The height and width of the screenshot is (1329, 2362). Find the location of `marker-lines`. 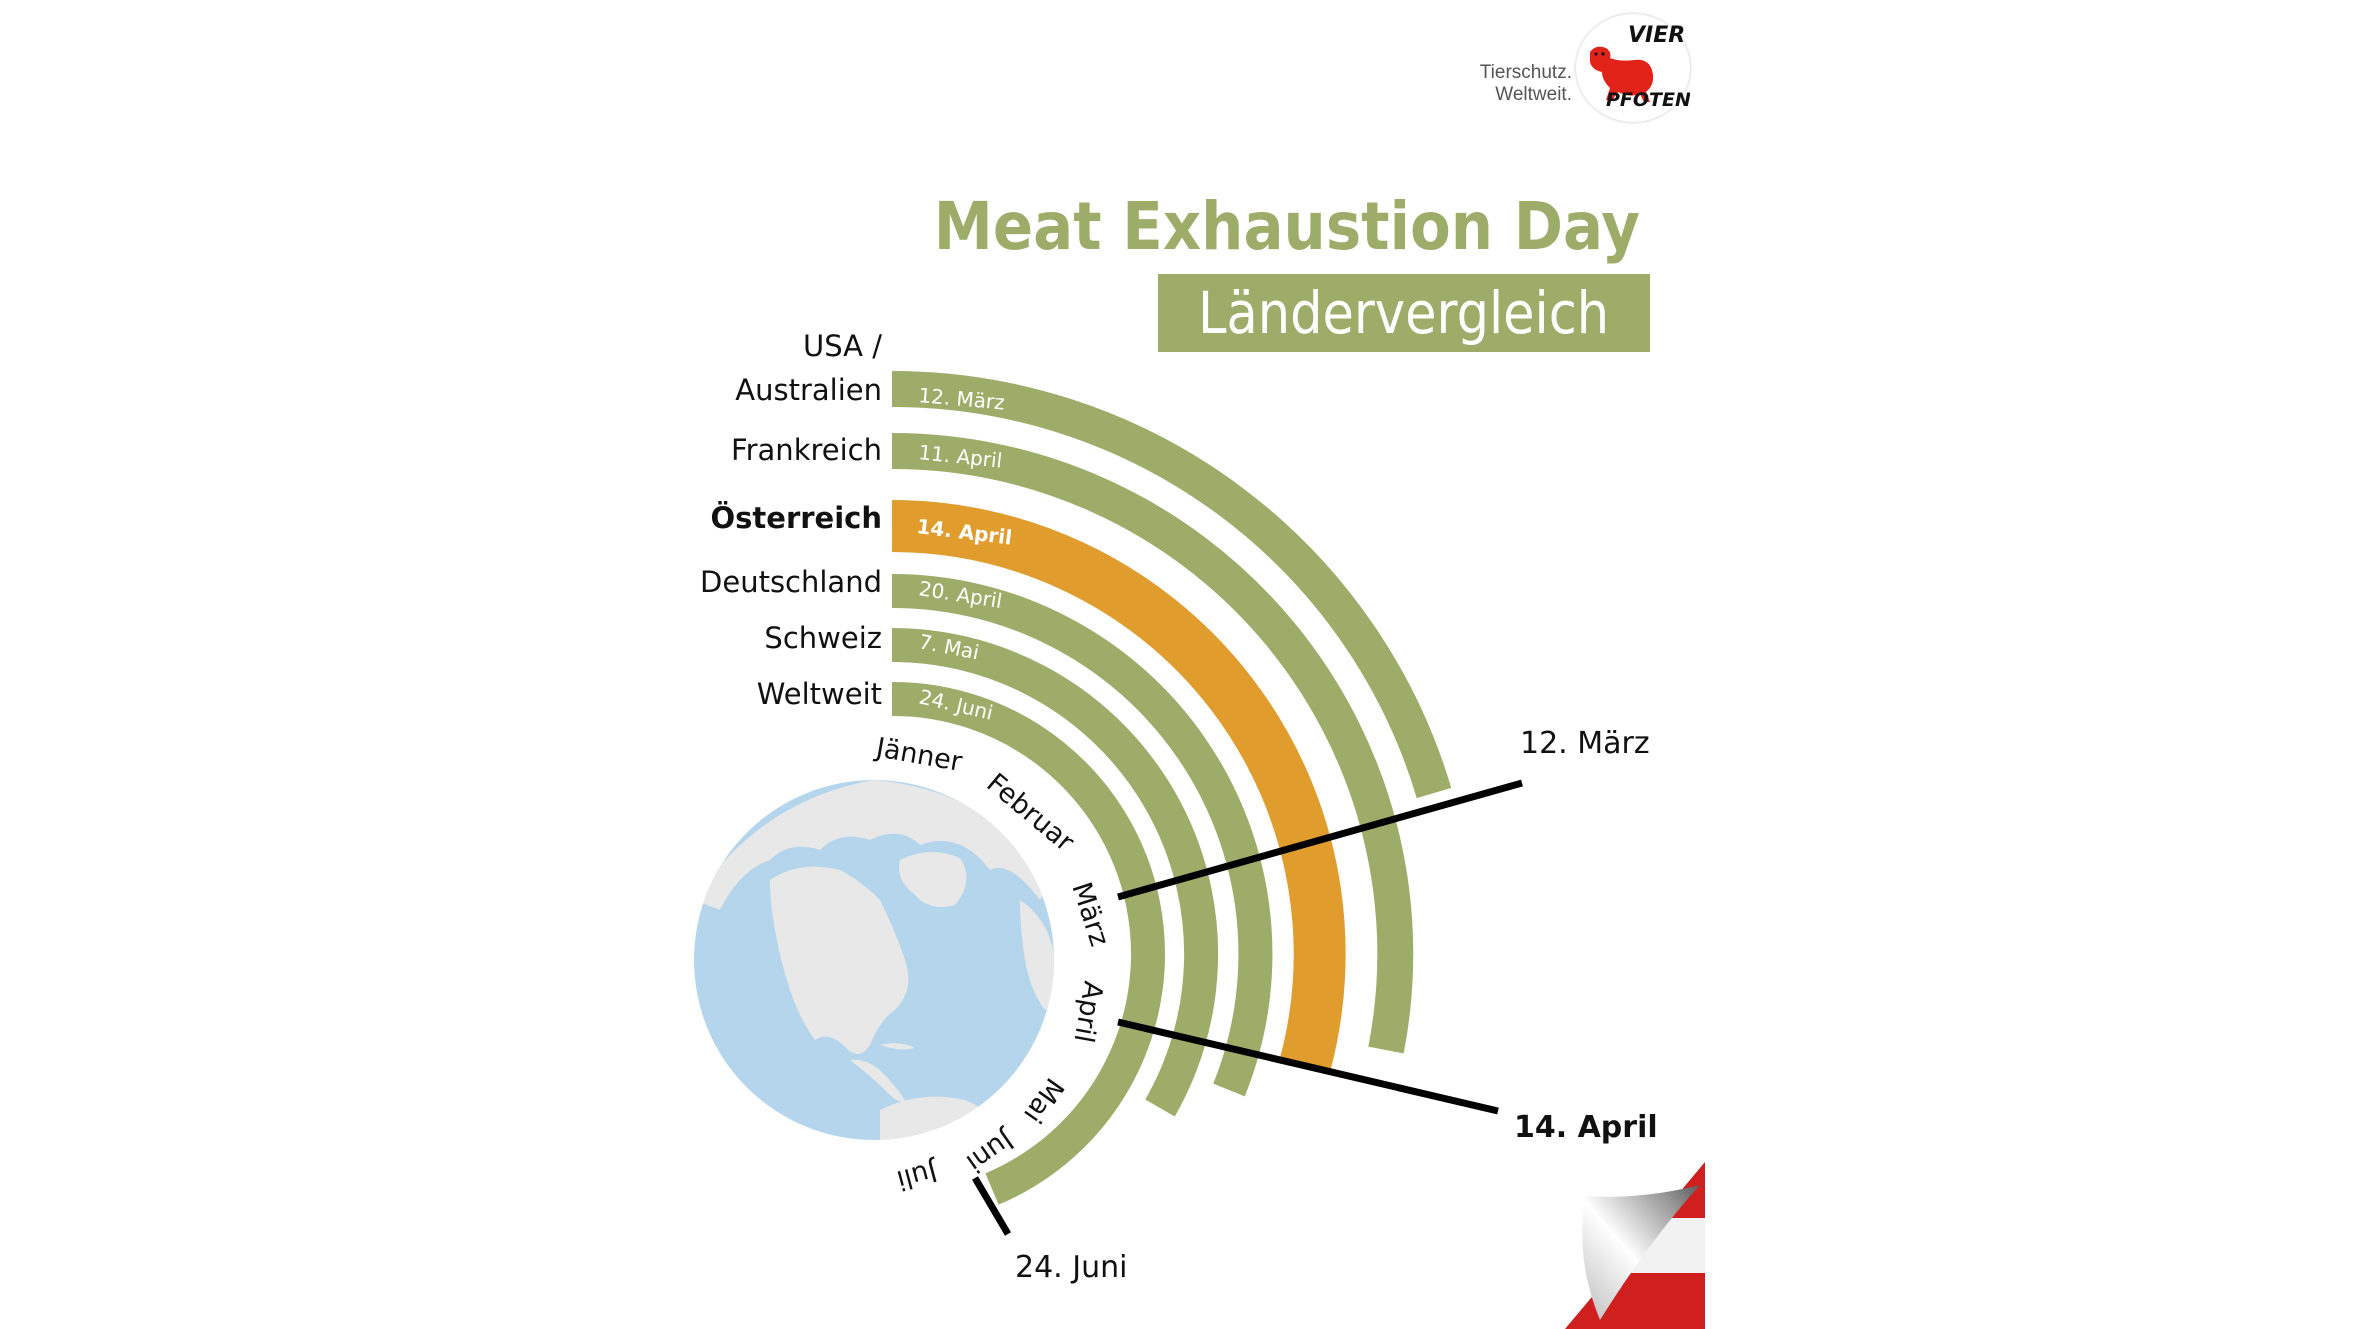

marker-lines is located at coordinates (1247, 1007).